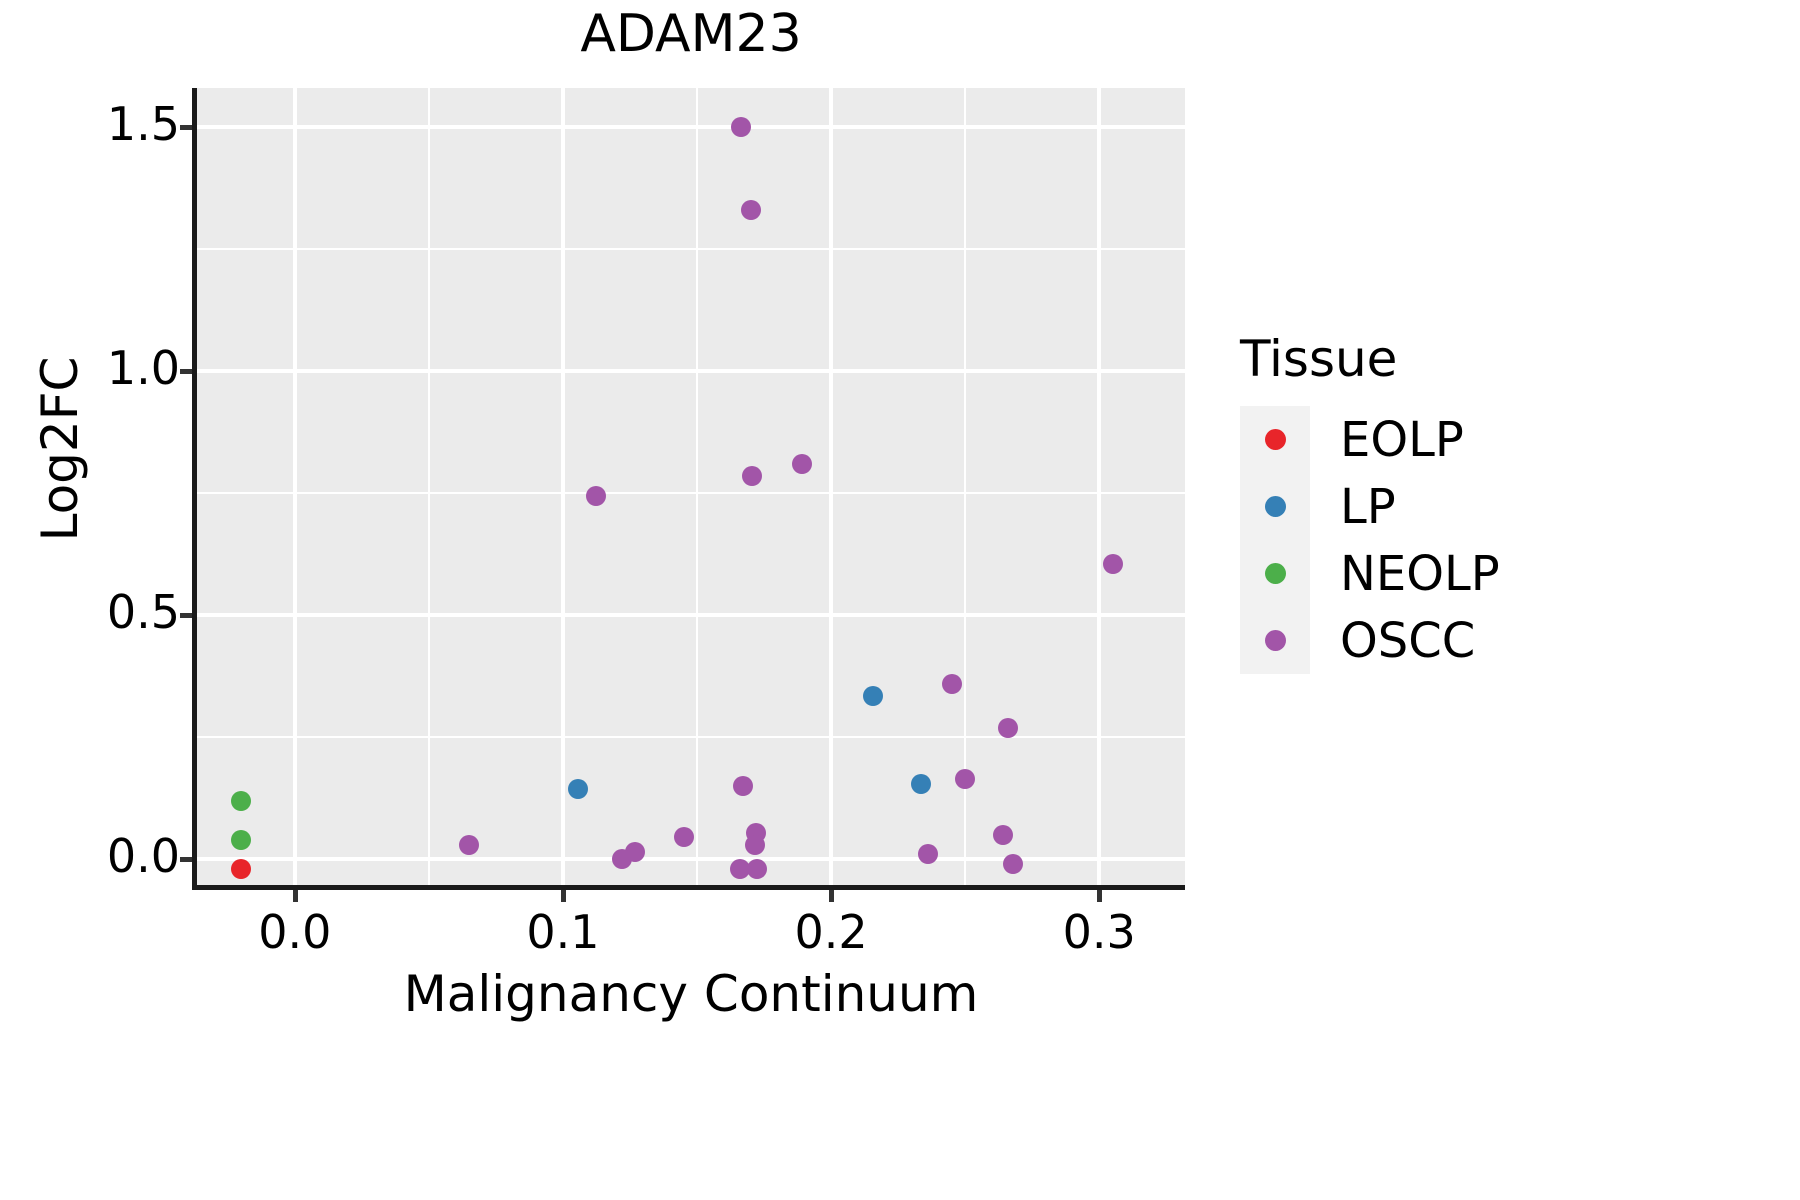 The image size is (1800, 1200). I want to click on y-tick-label: 0.5, so click(143, 612).